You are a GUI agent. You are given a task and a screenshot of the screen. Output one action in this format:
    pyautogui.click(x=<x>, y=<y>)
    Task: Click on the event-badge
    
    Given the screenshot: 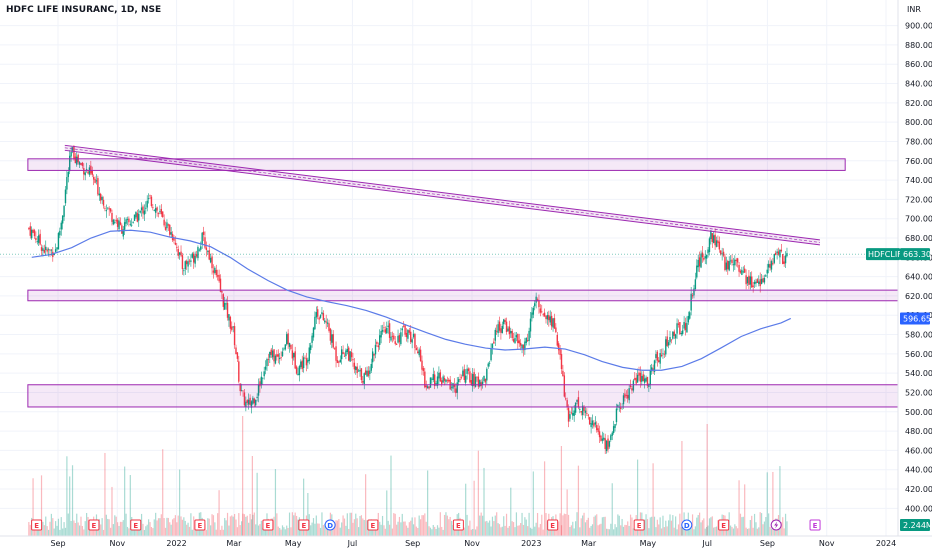 What is the action you would take?
    pyautogui.click(x=458, y=525)
    